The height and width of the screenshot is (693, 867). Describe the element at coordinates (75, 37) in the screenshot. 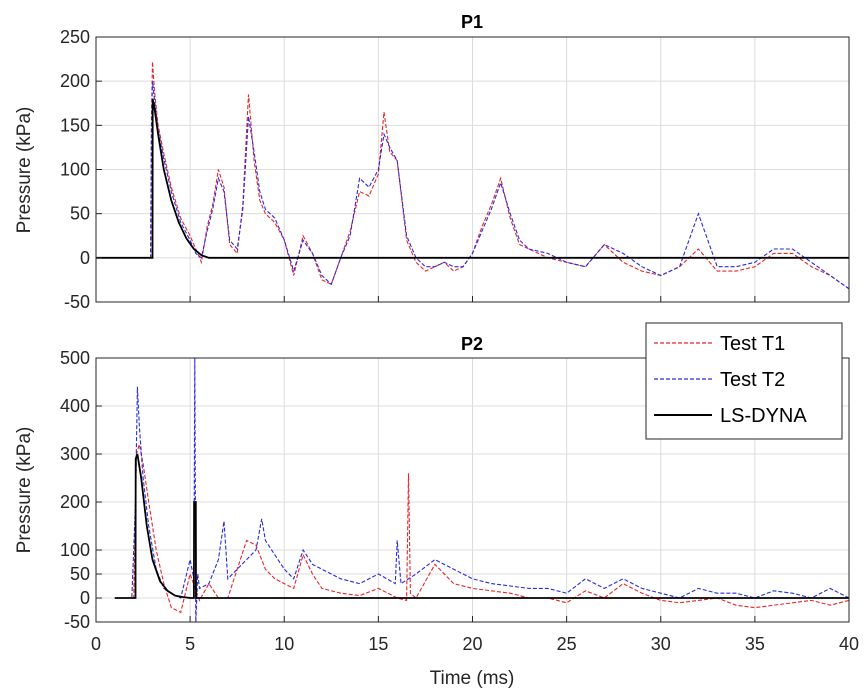

I see `p1-ytick-label: 250` at that location.